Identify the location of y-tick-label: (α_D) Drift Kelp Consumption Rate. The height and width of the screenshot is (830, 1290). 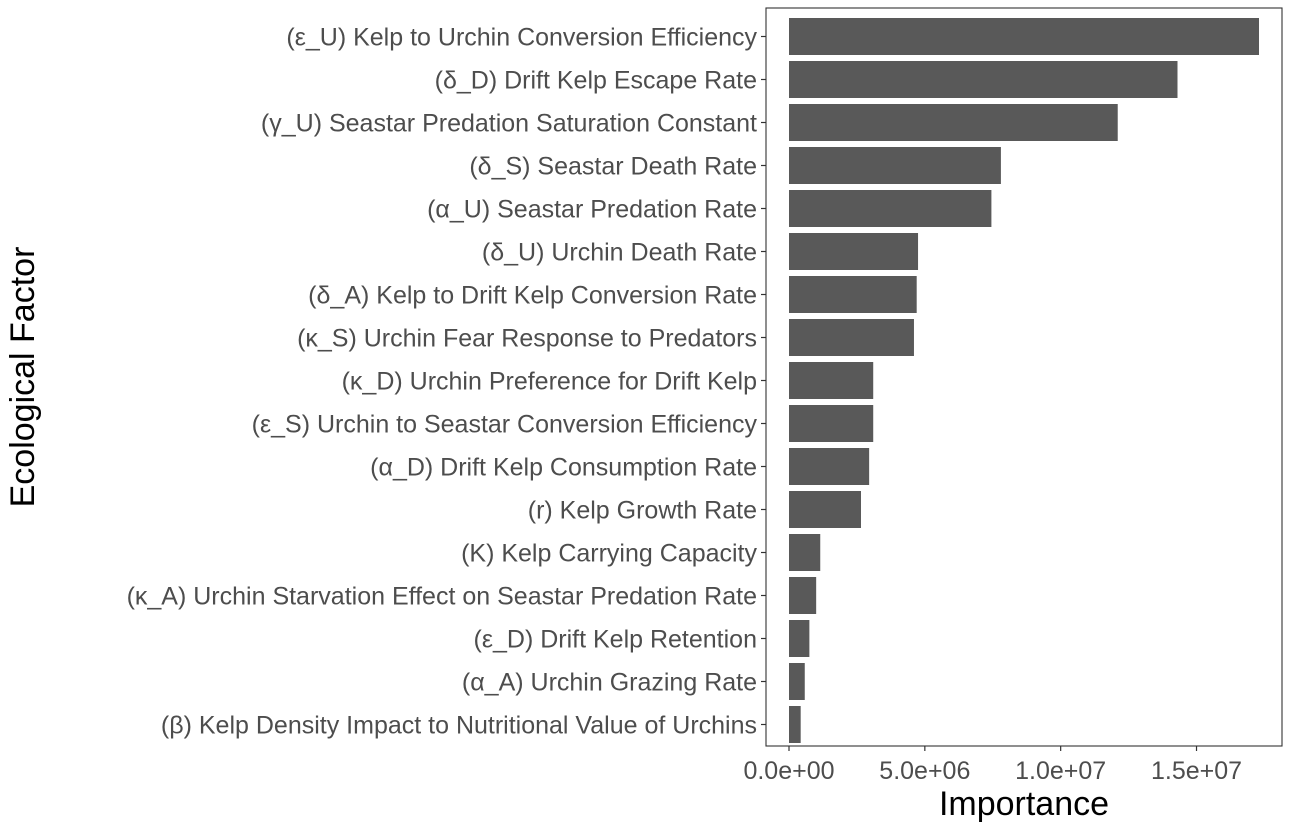
(563, 468).